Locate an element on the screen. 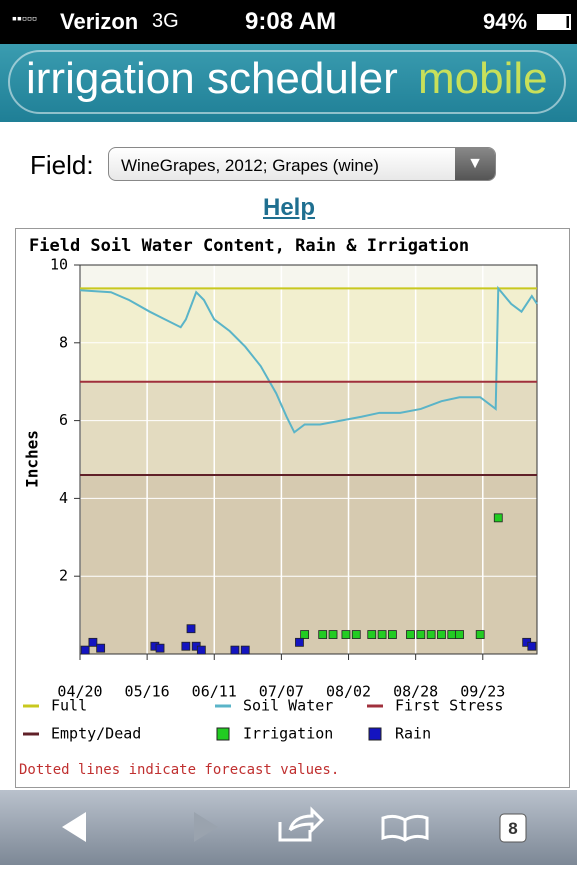 This screenshot has height=870, width=577. app-header: irrigation scheduler mobile is located at coordinates (288, 83).